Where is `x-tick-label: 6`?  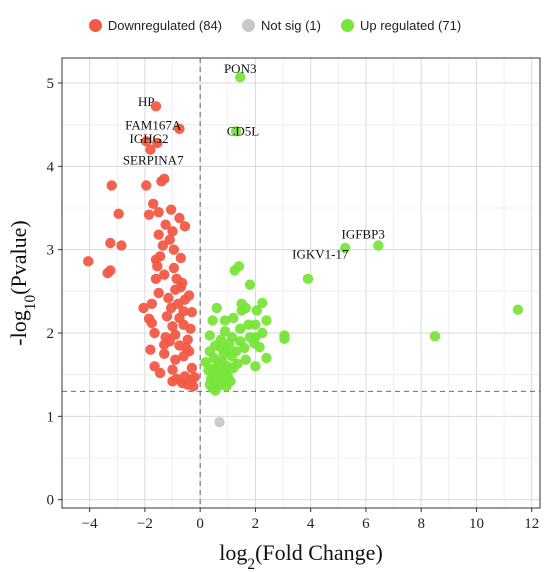
x-tick-label: 6 is located at coordinates (366, 524).